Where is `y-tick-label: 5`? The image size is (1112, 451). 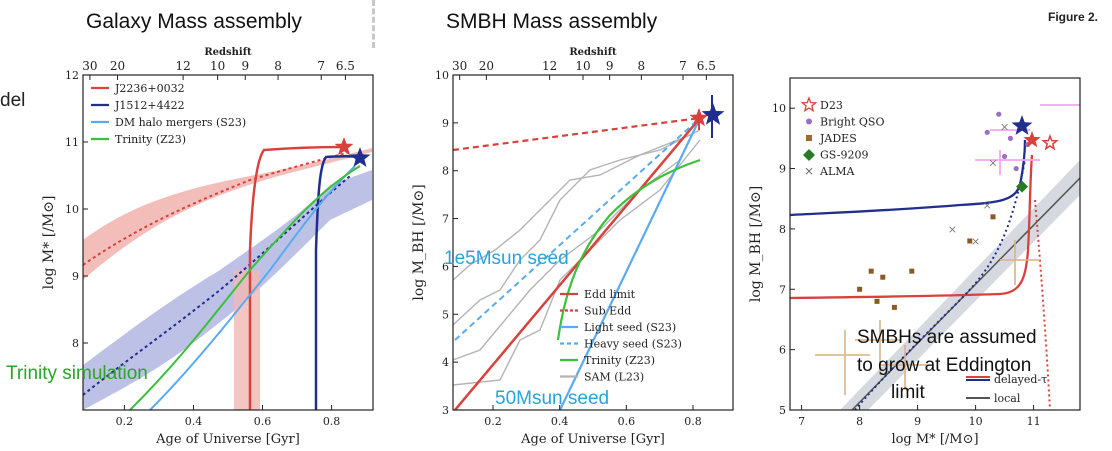 y-tick-label: 5 is located at coordinates (782, 410).